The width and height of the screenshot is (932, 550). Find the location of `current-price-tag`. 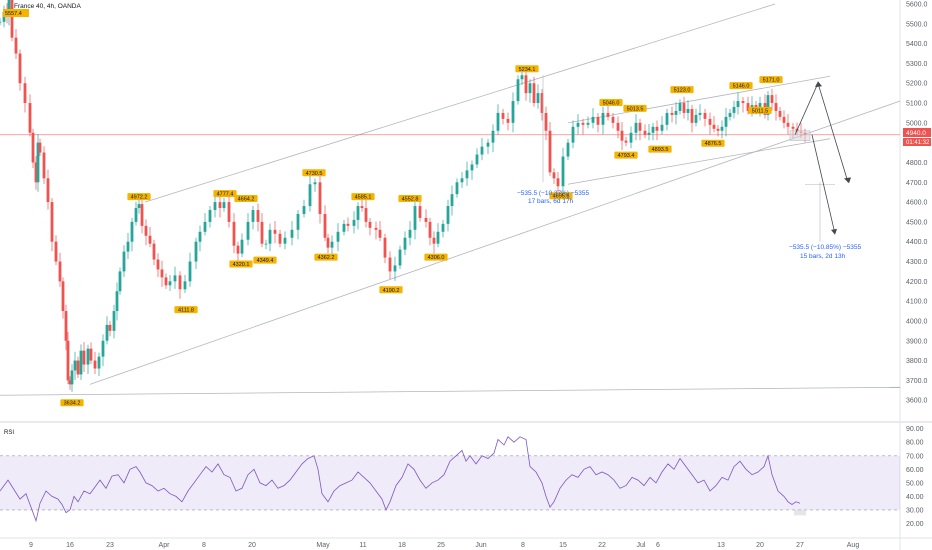

current-price-tag is located at coordinates (917, 132).